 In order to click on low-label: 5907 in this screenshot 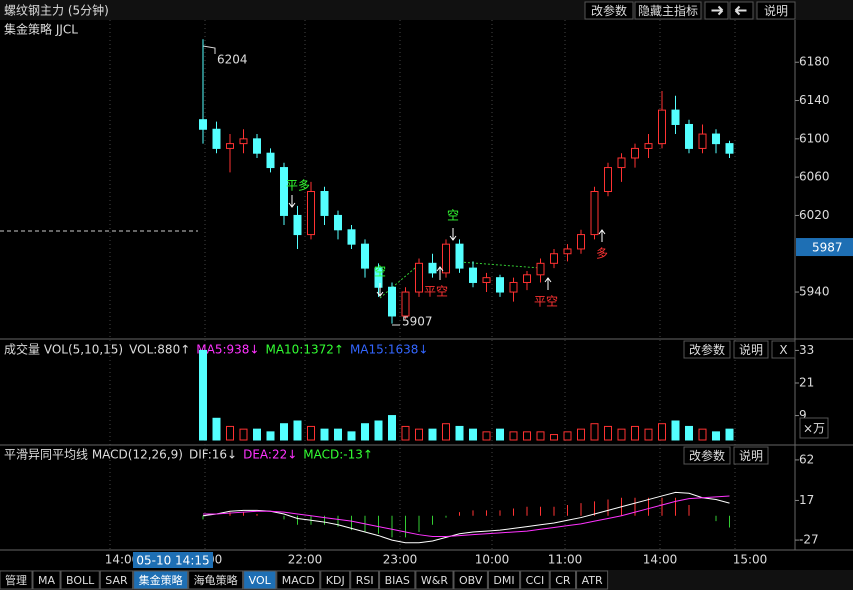, I will do `click(417, 322)`.